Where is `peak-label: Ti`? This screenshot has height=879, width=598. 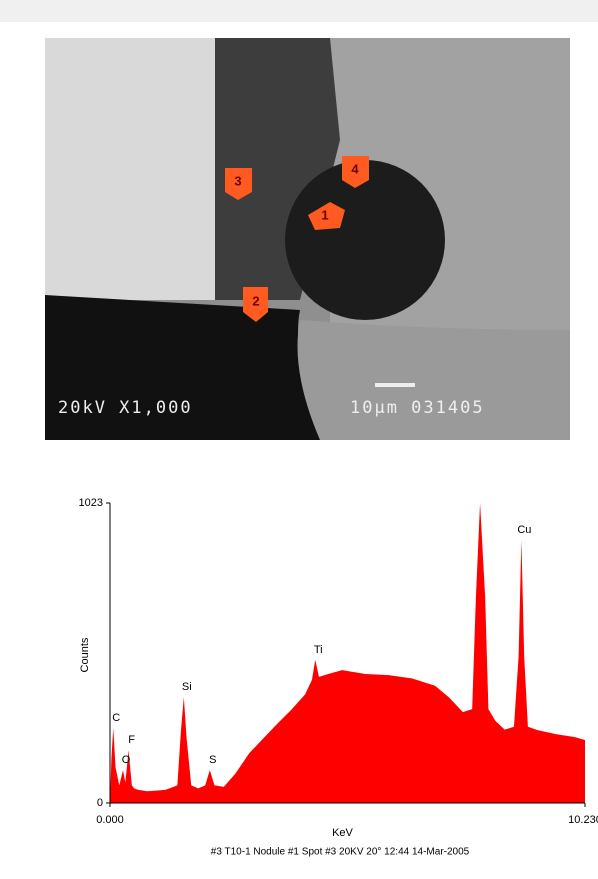
peak-label: Ti is located at coordinates (318, 650).